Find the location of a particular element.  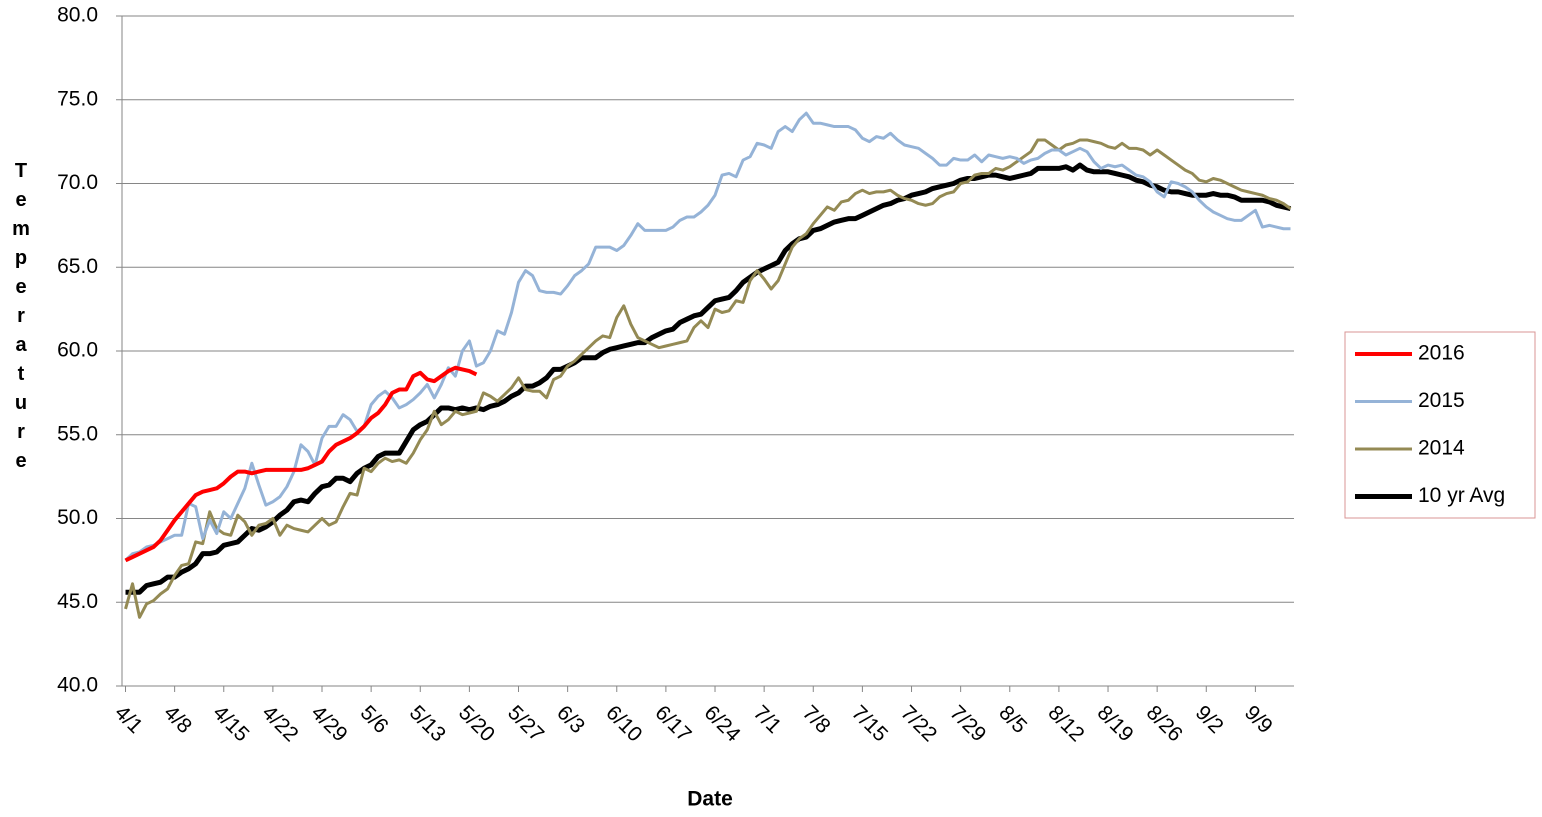

legend-label: 2014 is located at coordinates (1441, 448).